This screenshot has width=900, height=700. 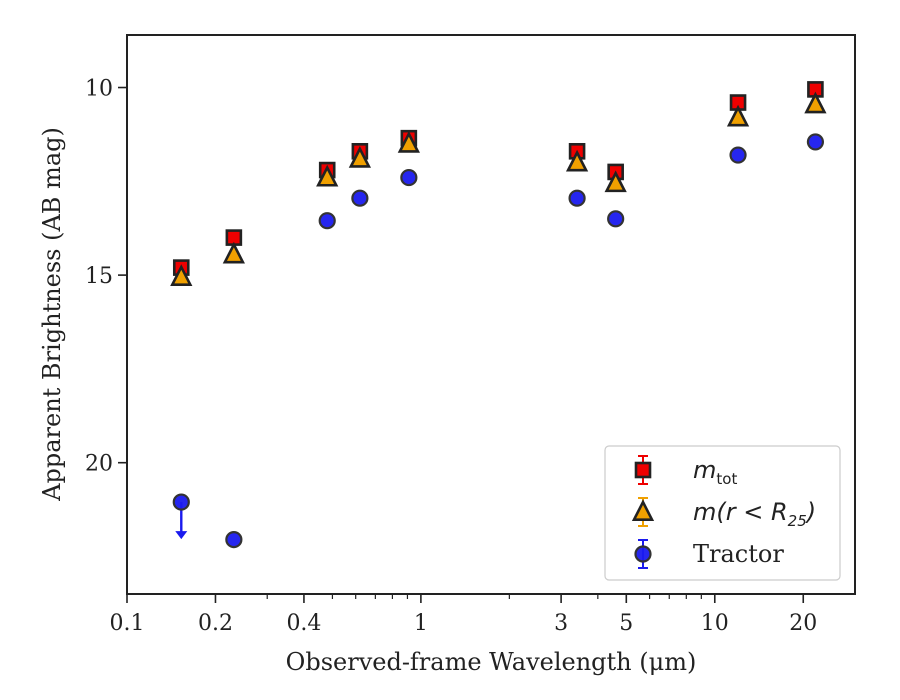 I want to click on legend-marker-triangle, so click(x=643, y=510).